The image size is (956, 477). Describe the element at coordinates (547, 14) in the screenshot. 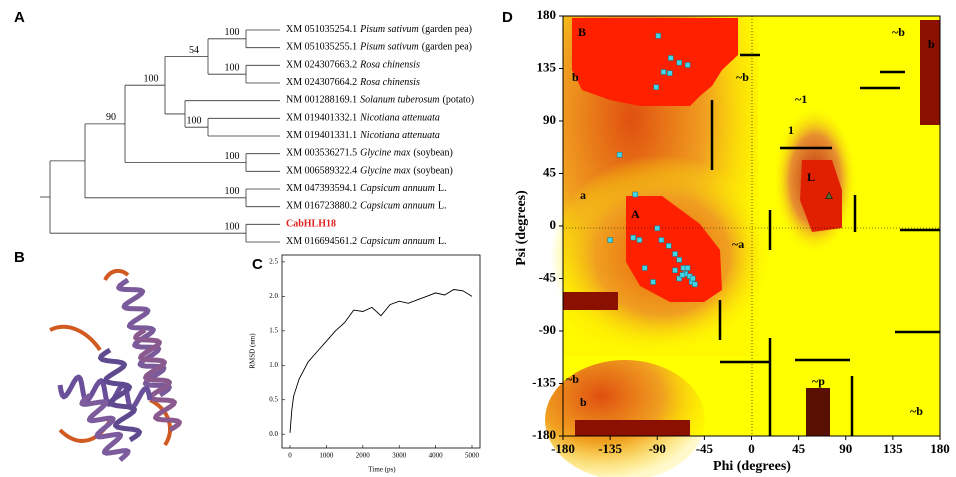

I see `y-tick-label: 180` at that location.